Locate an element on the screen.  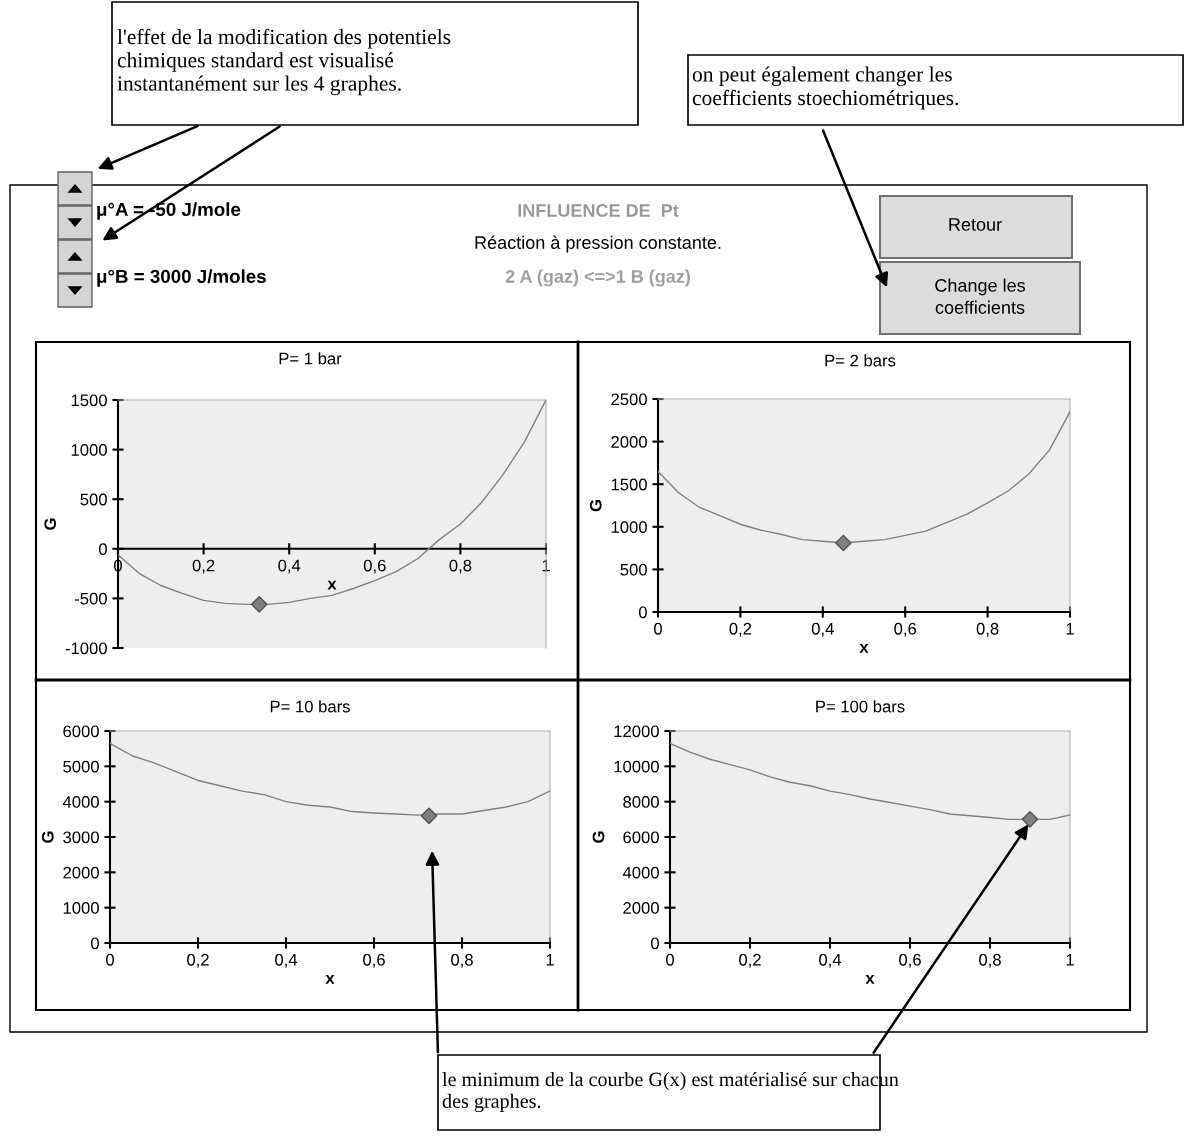
text: INFLUENCE DE Pt is located at coordinates (598, 210).